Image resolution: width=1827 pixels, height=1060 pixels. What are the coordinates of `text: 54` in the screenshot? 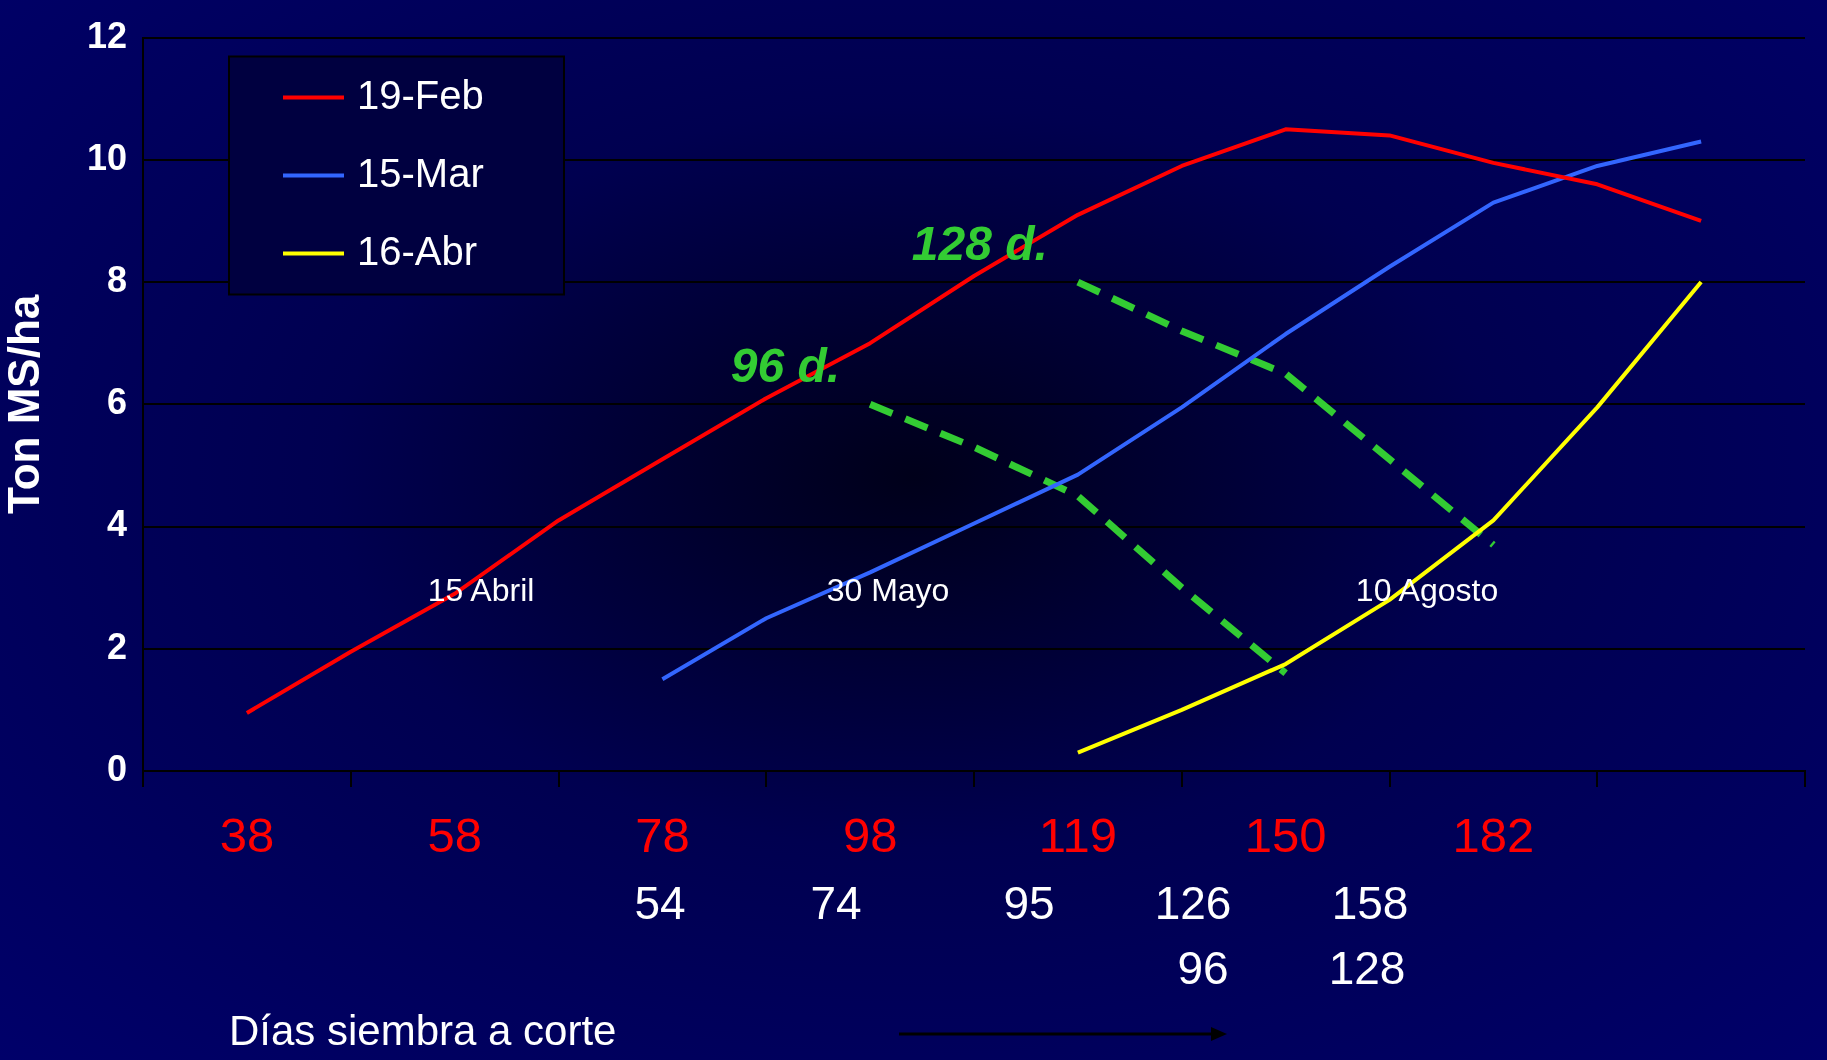 It's located at (660, 902).